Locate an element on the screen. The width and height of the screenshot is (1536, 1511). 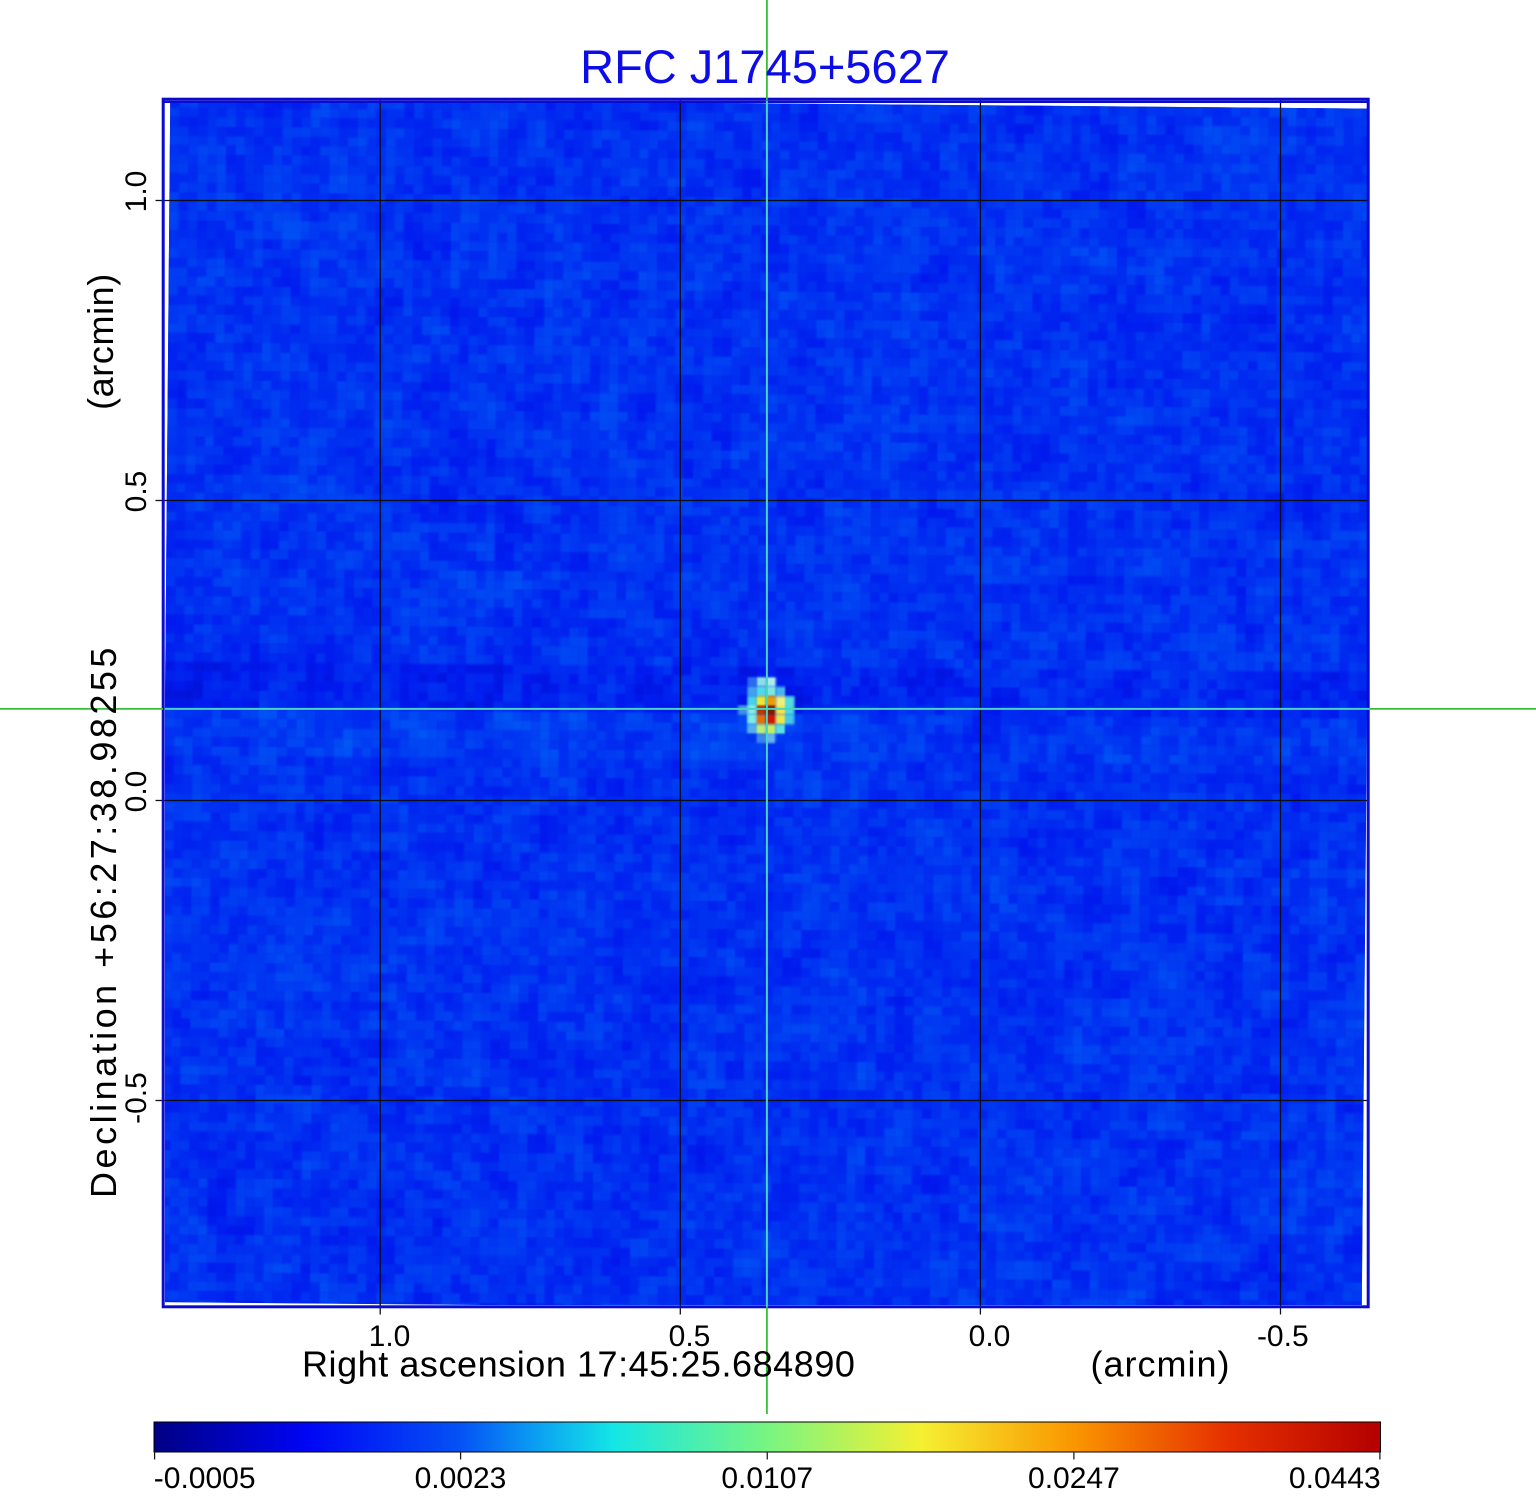
svg-text:Right ascension 17:45:25.6848: Right ascension 17:45:25.684890 is located at coordinates (578, 1364).